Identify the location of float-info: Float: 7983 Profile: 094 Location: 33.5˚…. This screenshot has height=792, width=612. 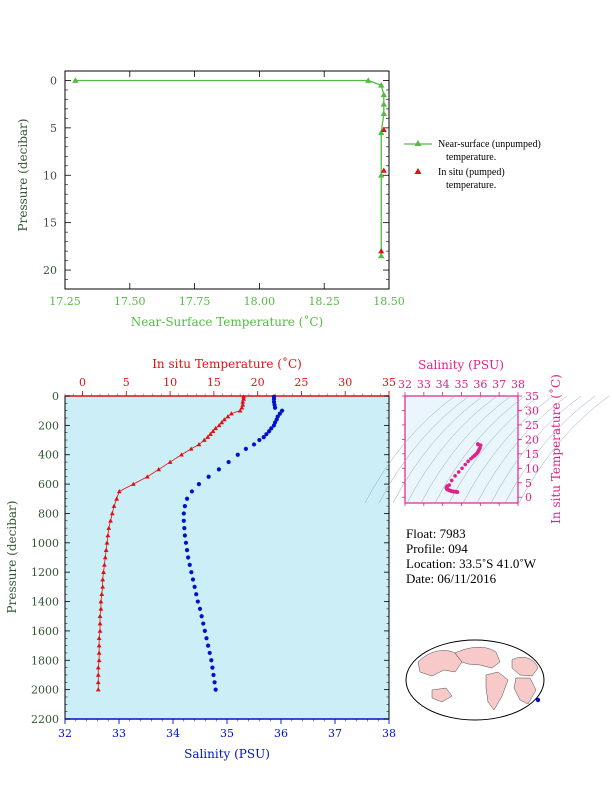
(471, 556).